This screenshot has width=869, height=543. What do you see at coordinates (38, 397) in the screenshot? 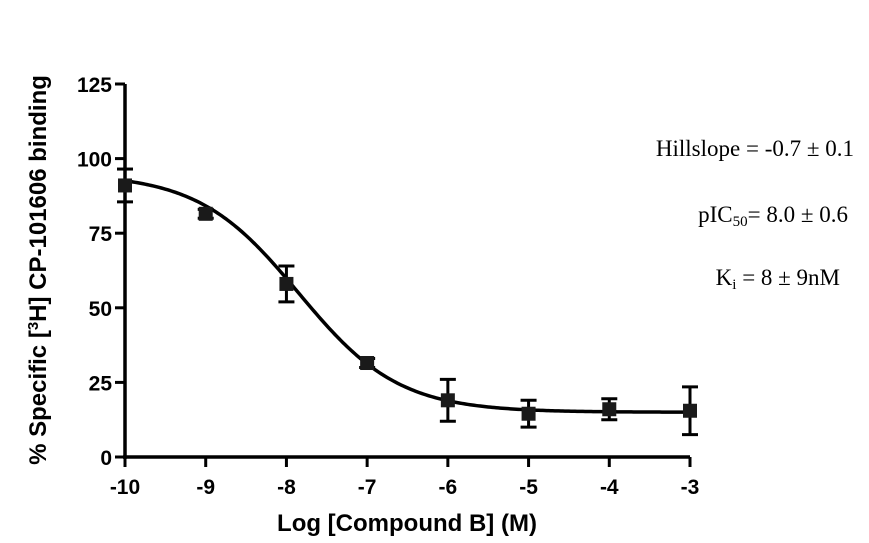
I see `y-axis-label-part-1: % Specific [` at bounding box center [38, 397].